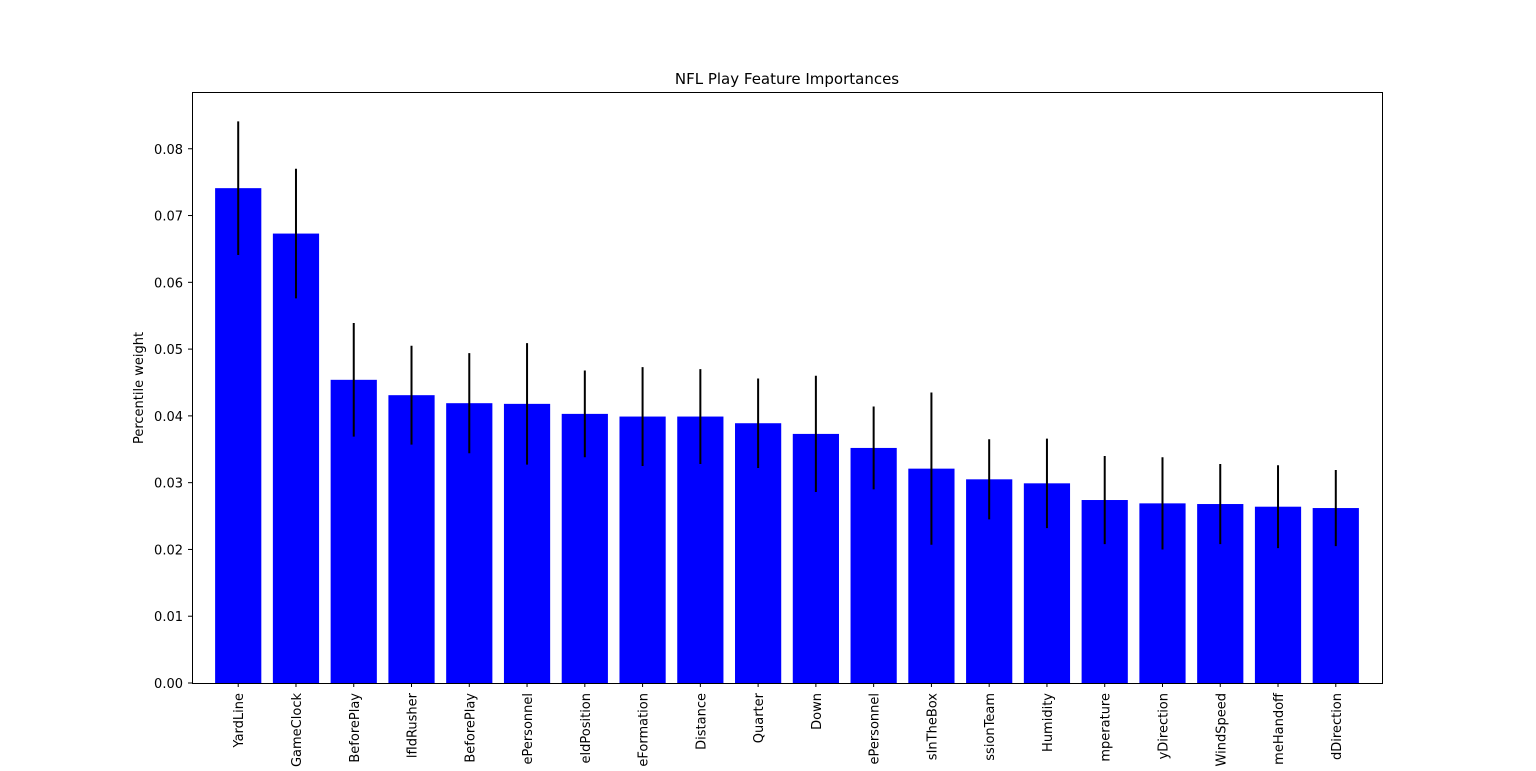  What do you see at coordinates (1048, 722) in the screenshot?
I see `x-tick-label: Humidity` at bounding box center [1048, 722].